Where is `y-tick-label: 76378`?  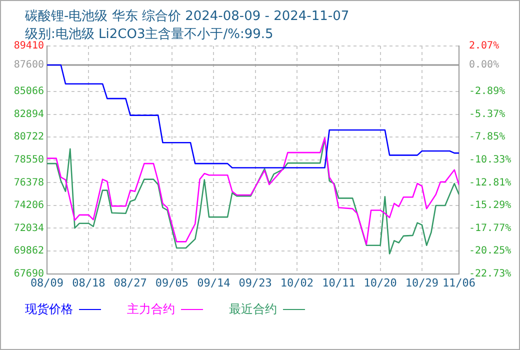 y-tick-label: 76378 is located at coordinates (29, 182).